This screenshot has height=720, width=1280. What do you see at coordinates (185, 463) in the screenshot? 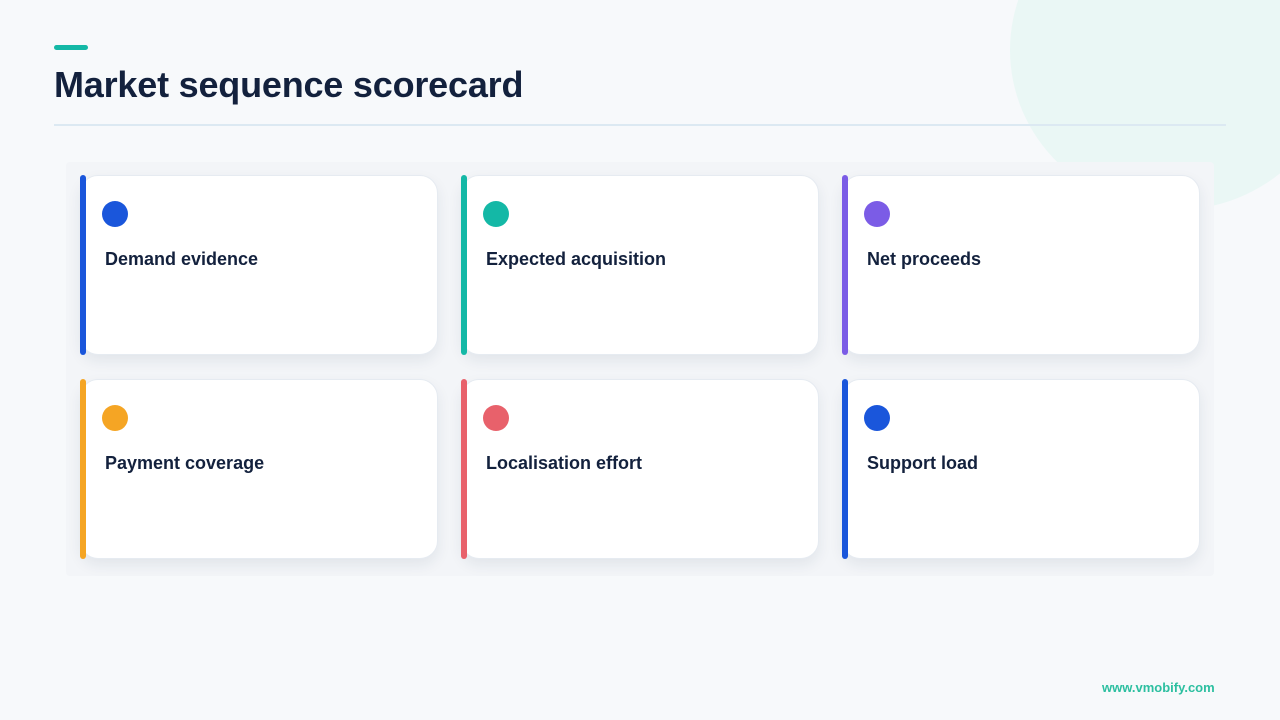
I see `card-label: Payment coverage` at bounding box center [185, 463].